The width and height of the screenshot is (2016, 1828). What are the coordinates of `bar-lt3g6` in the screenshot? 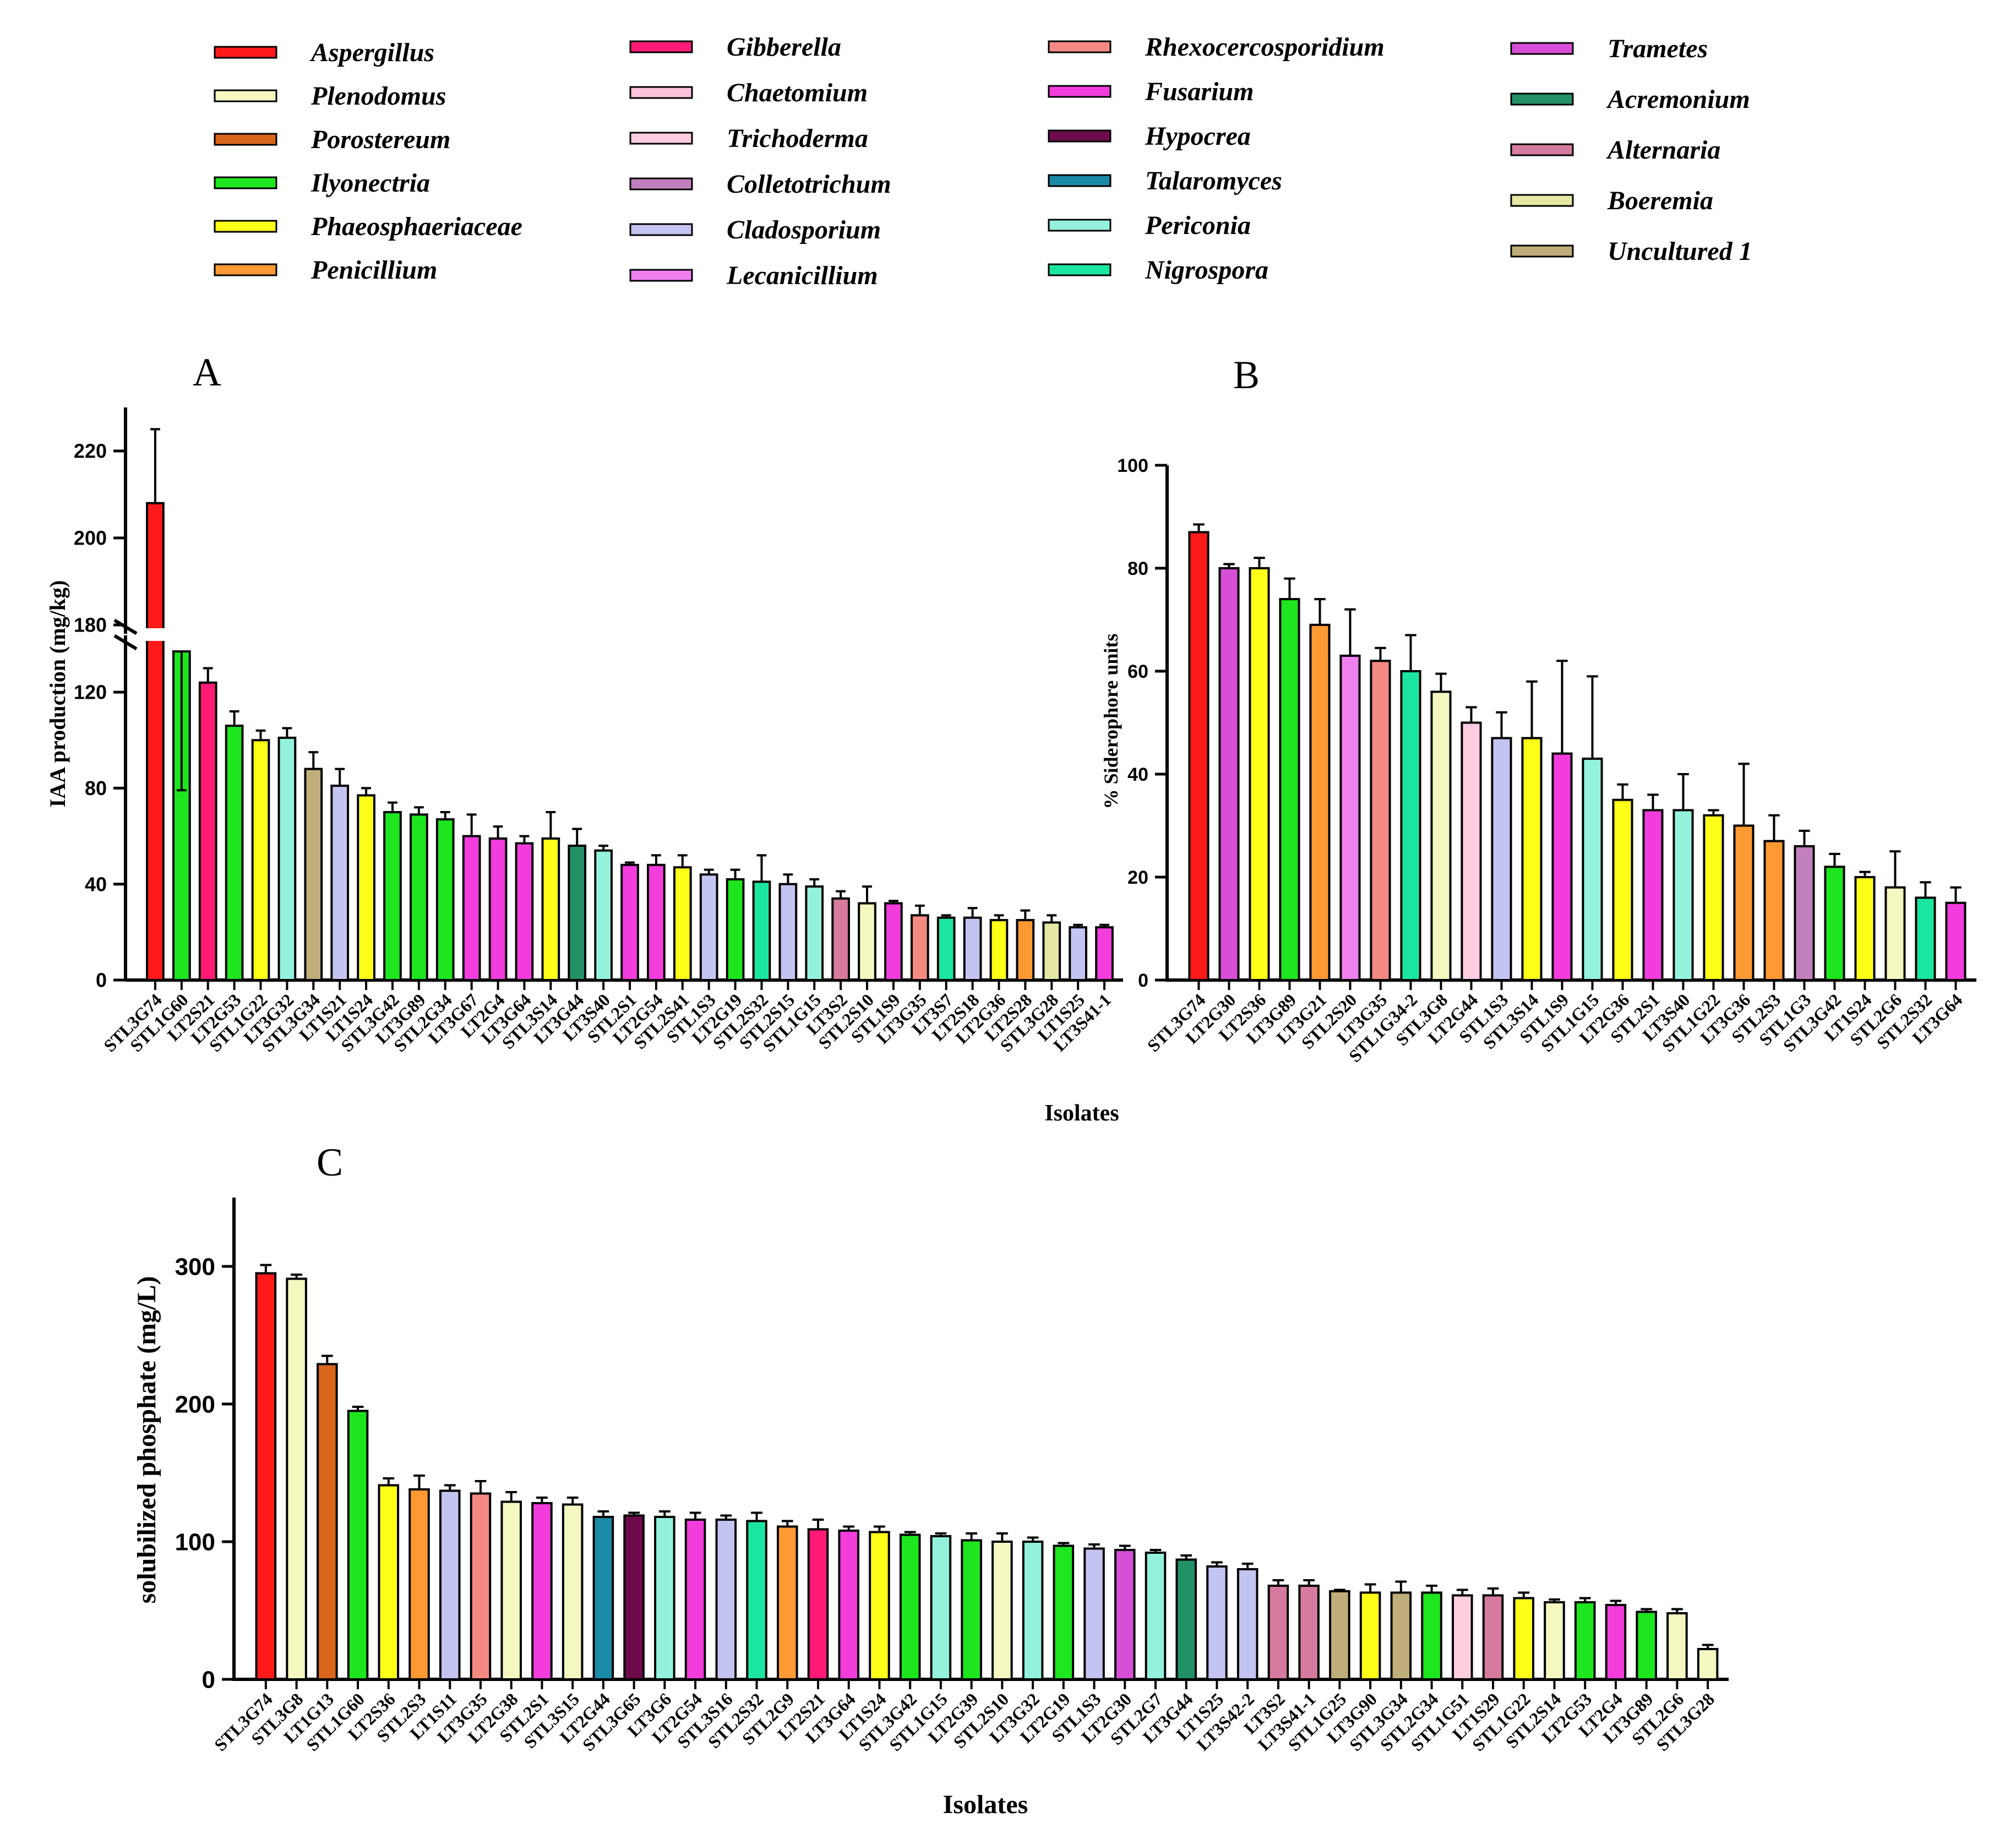 It's located at (664, 1598).